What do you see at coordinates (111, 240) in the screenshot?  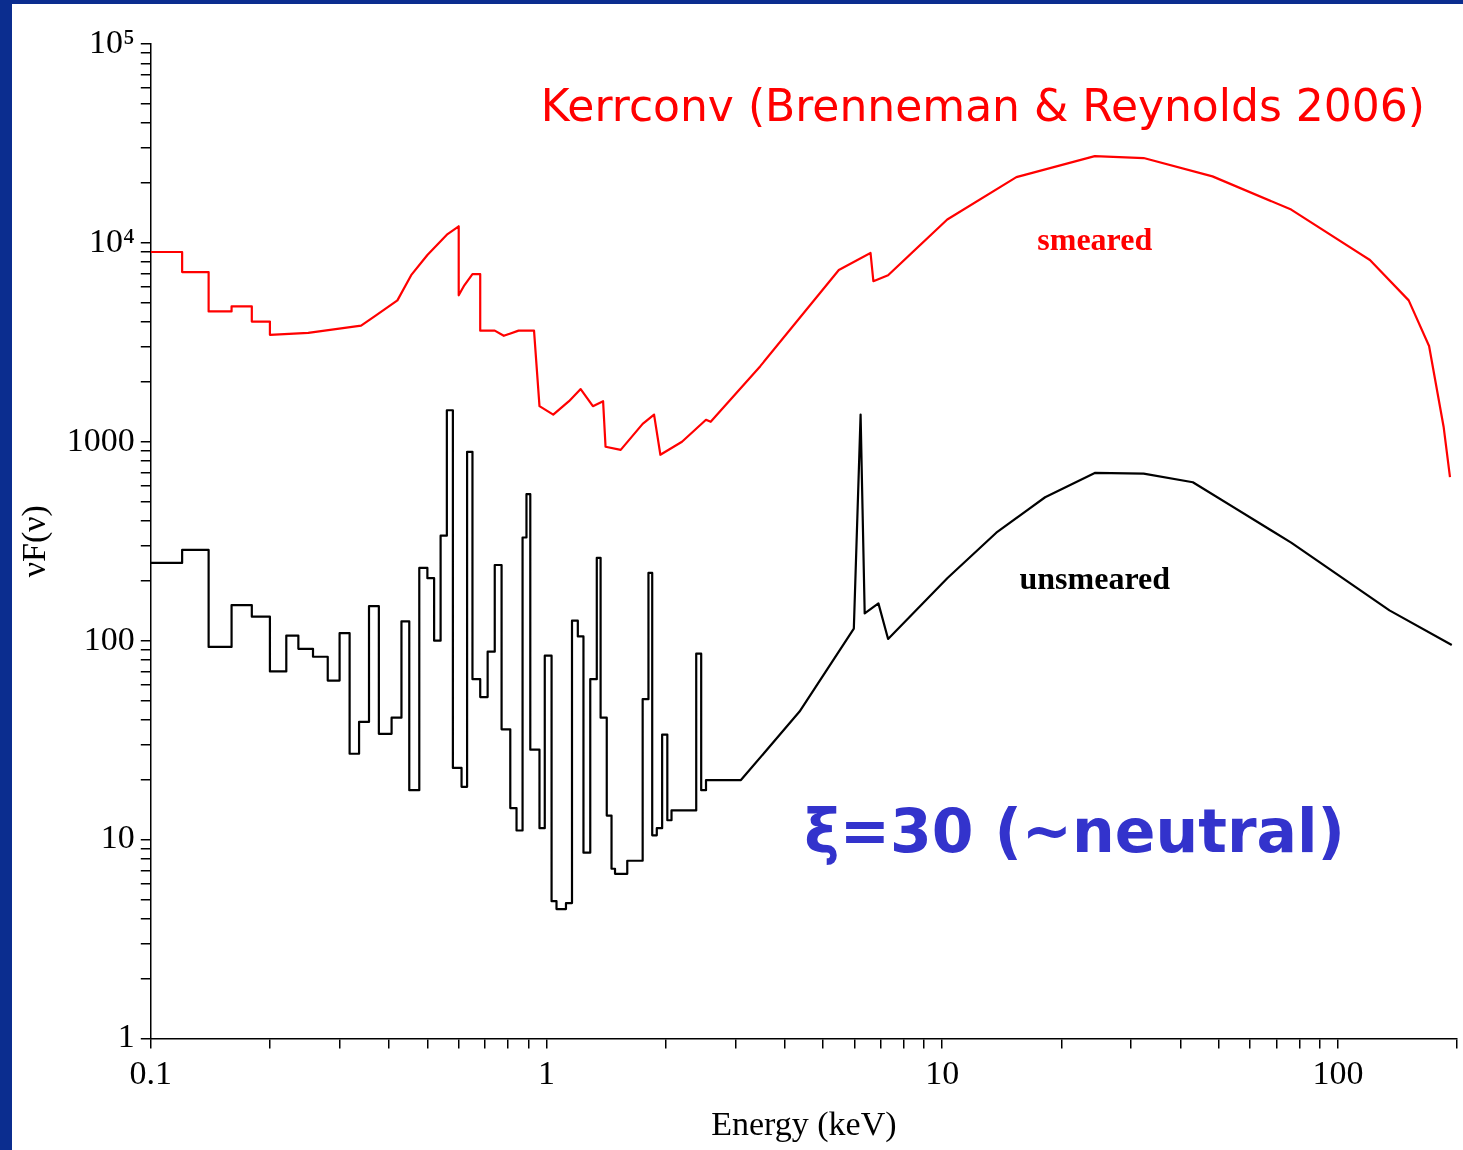 I see `y-tick-label: 10⁴` at bounding box center [111, 240].